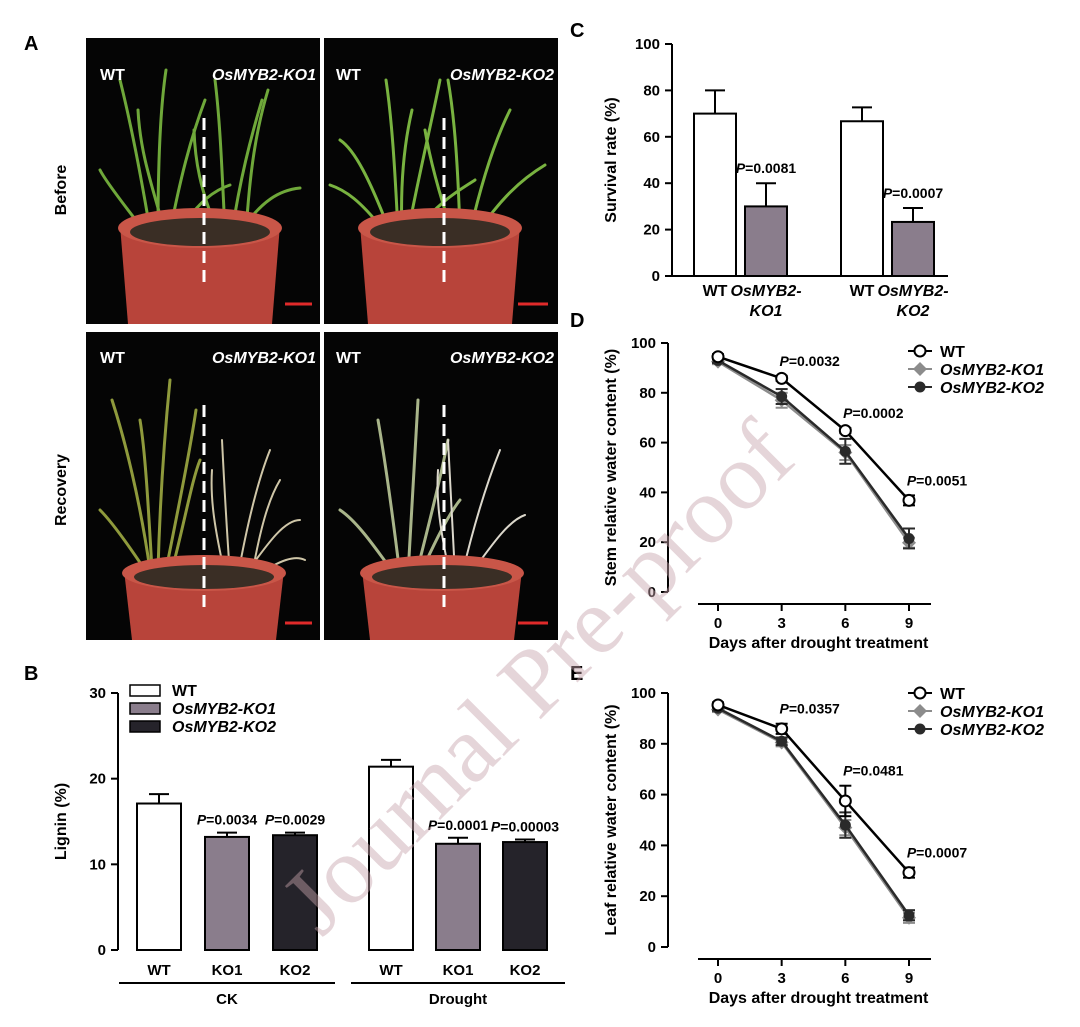 The height and width of the screenshot is (1027, 1080). I want to click on y-axis-label-group: Stem relative water content (%), so click(611, 467).